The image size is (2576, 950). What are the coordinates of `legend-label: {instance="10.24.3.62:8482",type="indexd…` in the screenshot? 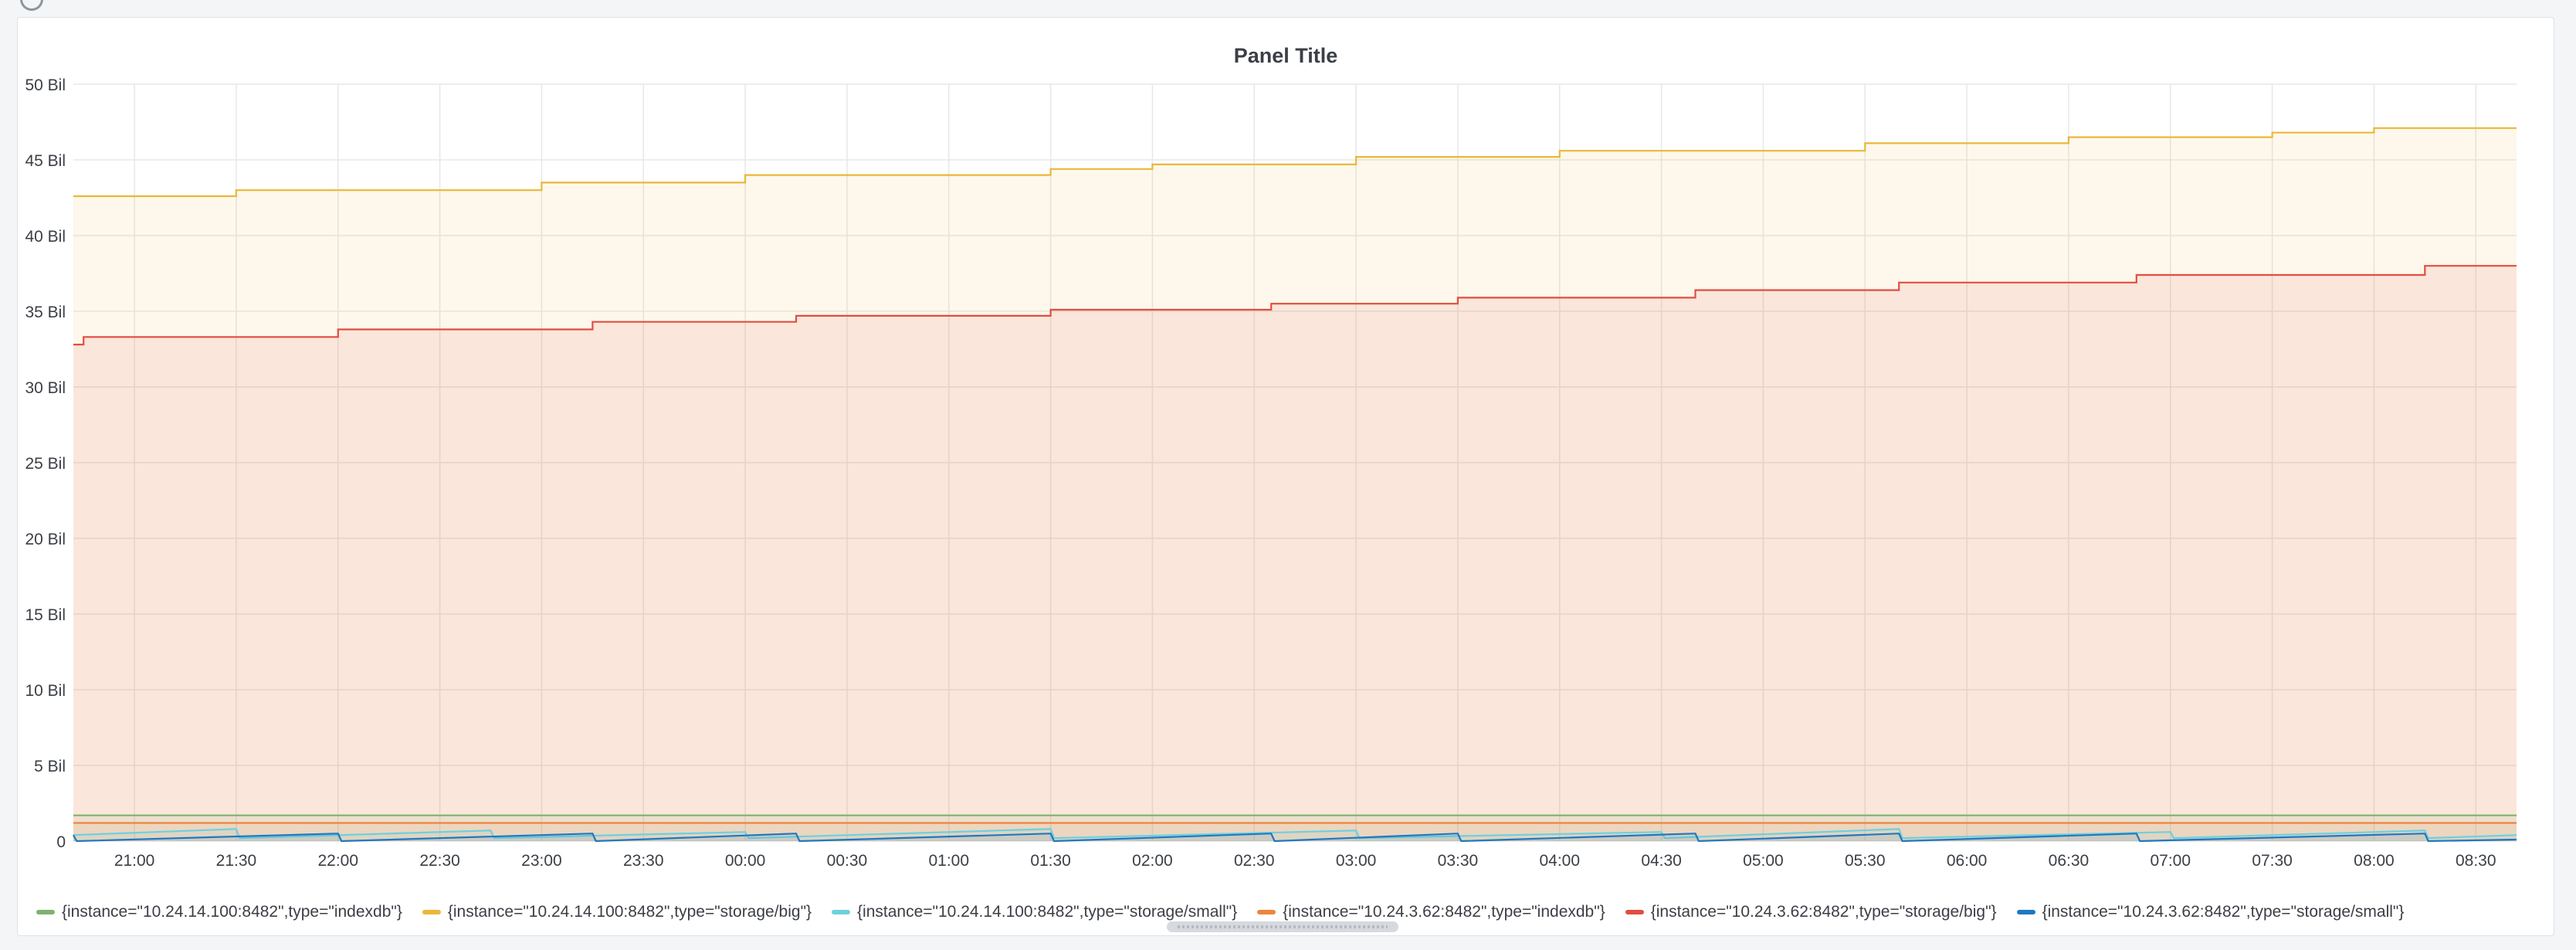 It's located at (1444, 912).